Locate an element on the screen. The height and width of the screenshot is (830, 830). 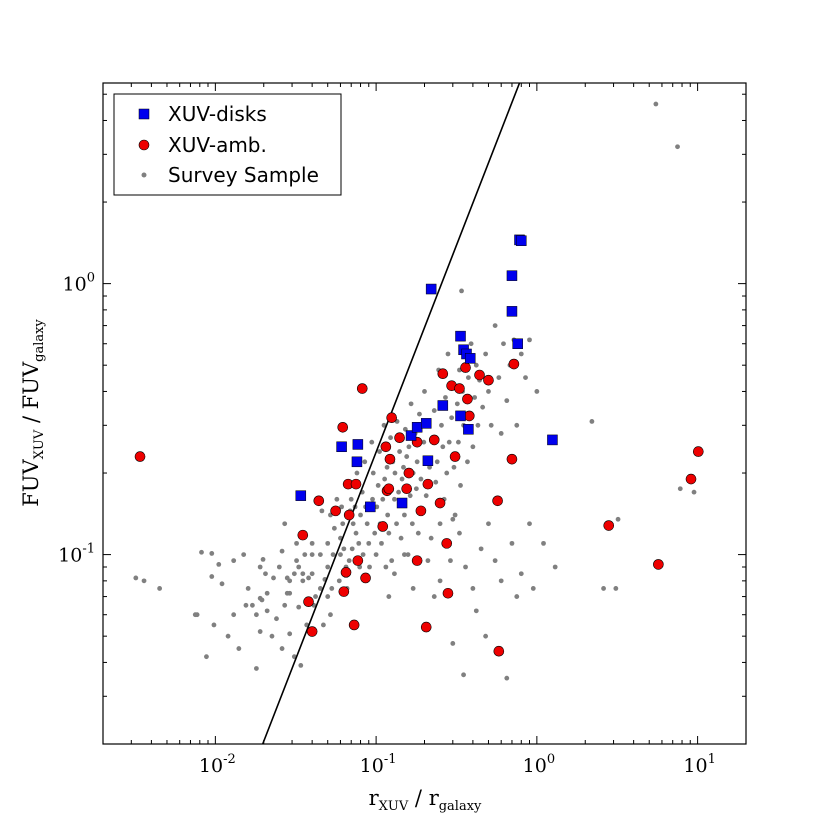
y-tick-label: 10⁰ is located at coordinates (79, 283).